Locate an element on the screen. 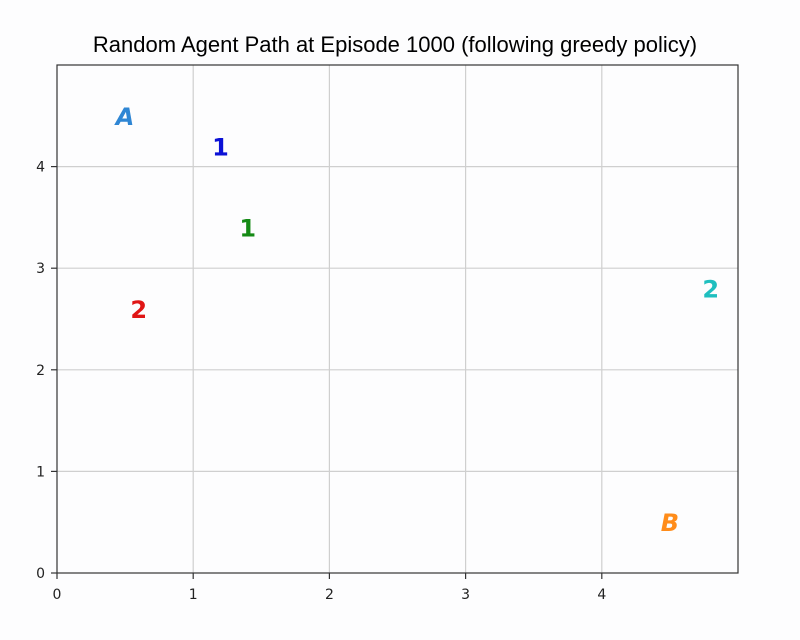 The width and height of the screenshot is (800, 640). x-tick-label: 2 is located at coordinates (329, 595).